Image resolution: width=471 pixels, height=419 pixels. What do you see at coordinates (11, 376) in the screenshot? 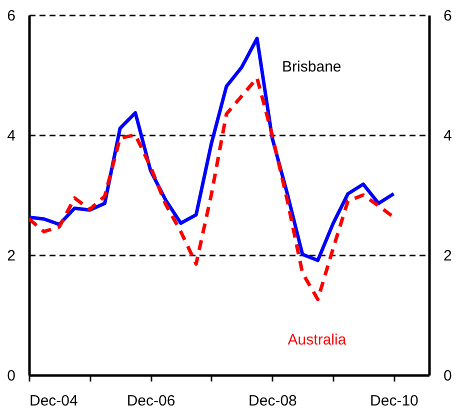
I see `y-tick-label: 0` at bounding box center [11, 376].